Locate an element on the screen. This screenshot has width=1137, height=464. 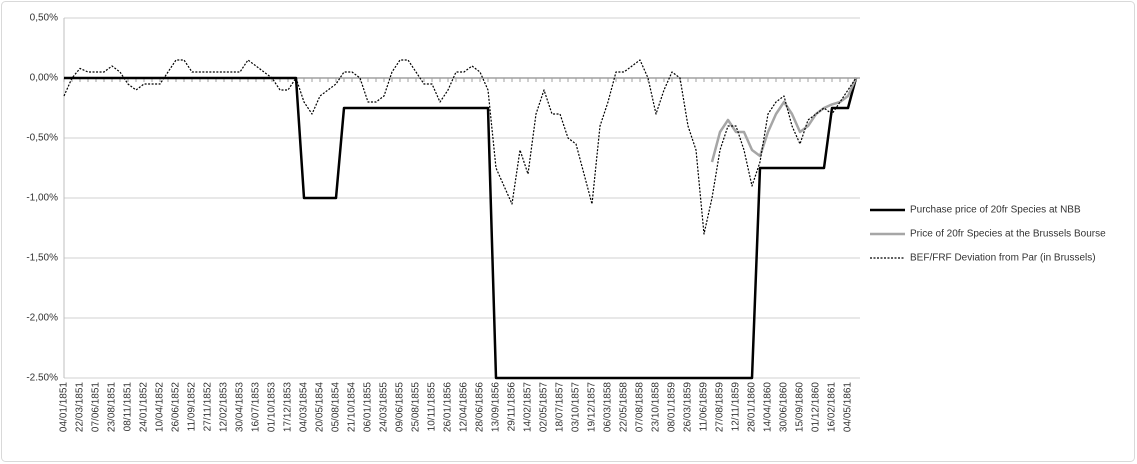
x-tick-label: 22/05/1858 is located at coordinates (624, 407).